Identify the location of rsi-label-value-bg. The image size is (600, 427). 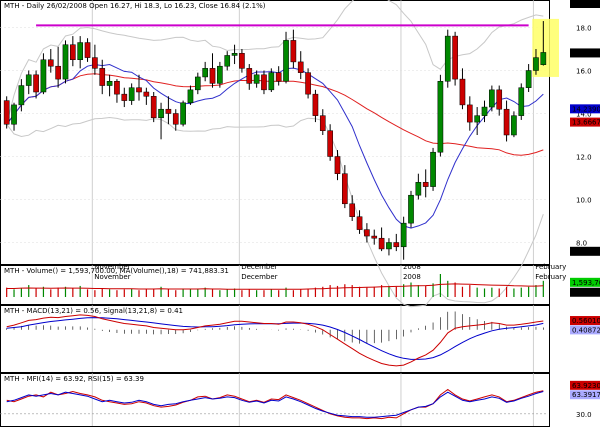
(585, 395).